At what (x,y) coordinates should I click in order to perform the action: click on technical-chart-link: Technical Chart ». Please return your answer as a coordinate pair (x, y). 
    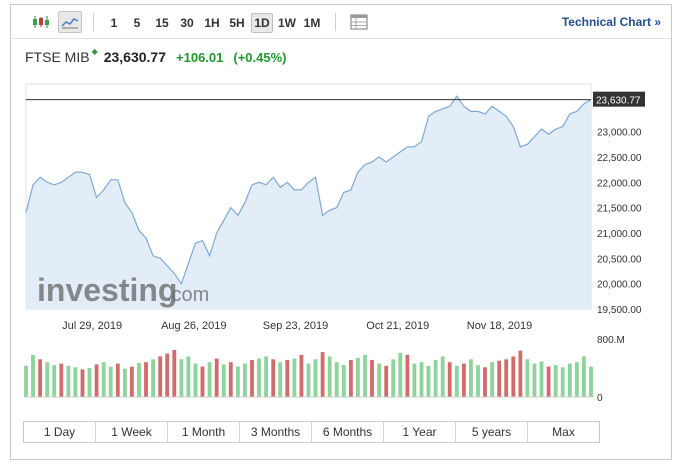
    Looking at the image, I should click on (611, 22).